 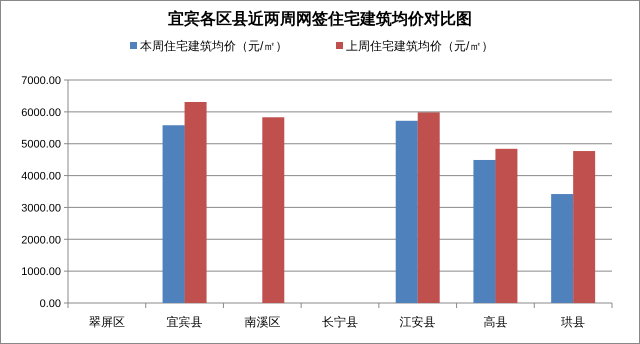 What do you see at coordinates (106, 322) in the screenshot?
I see `x-tick-label: 翠屏区` at bounding box center [106, 322].